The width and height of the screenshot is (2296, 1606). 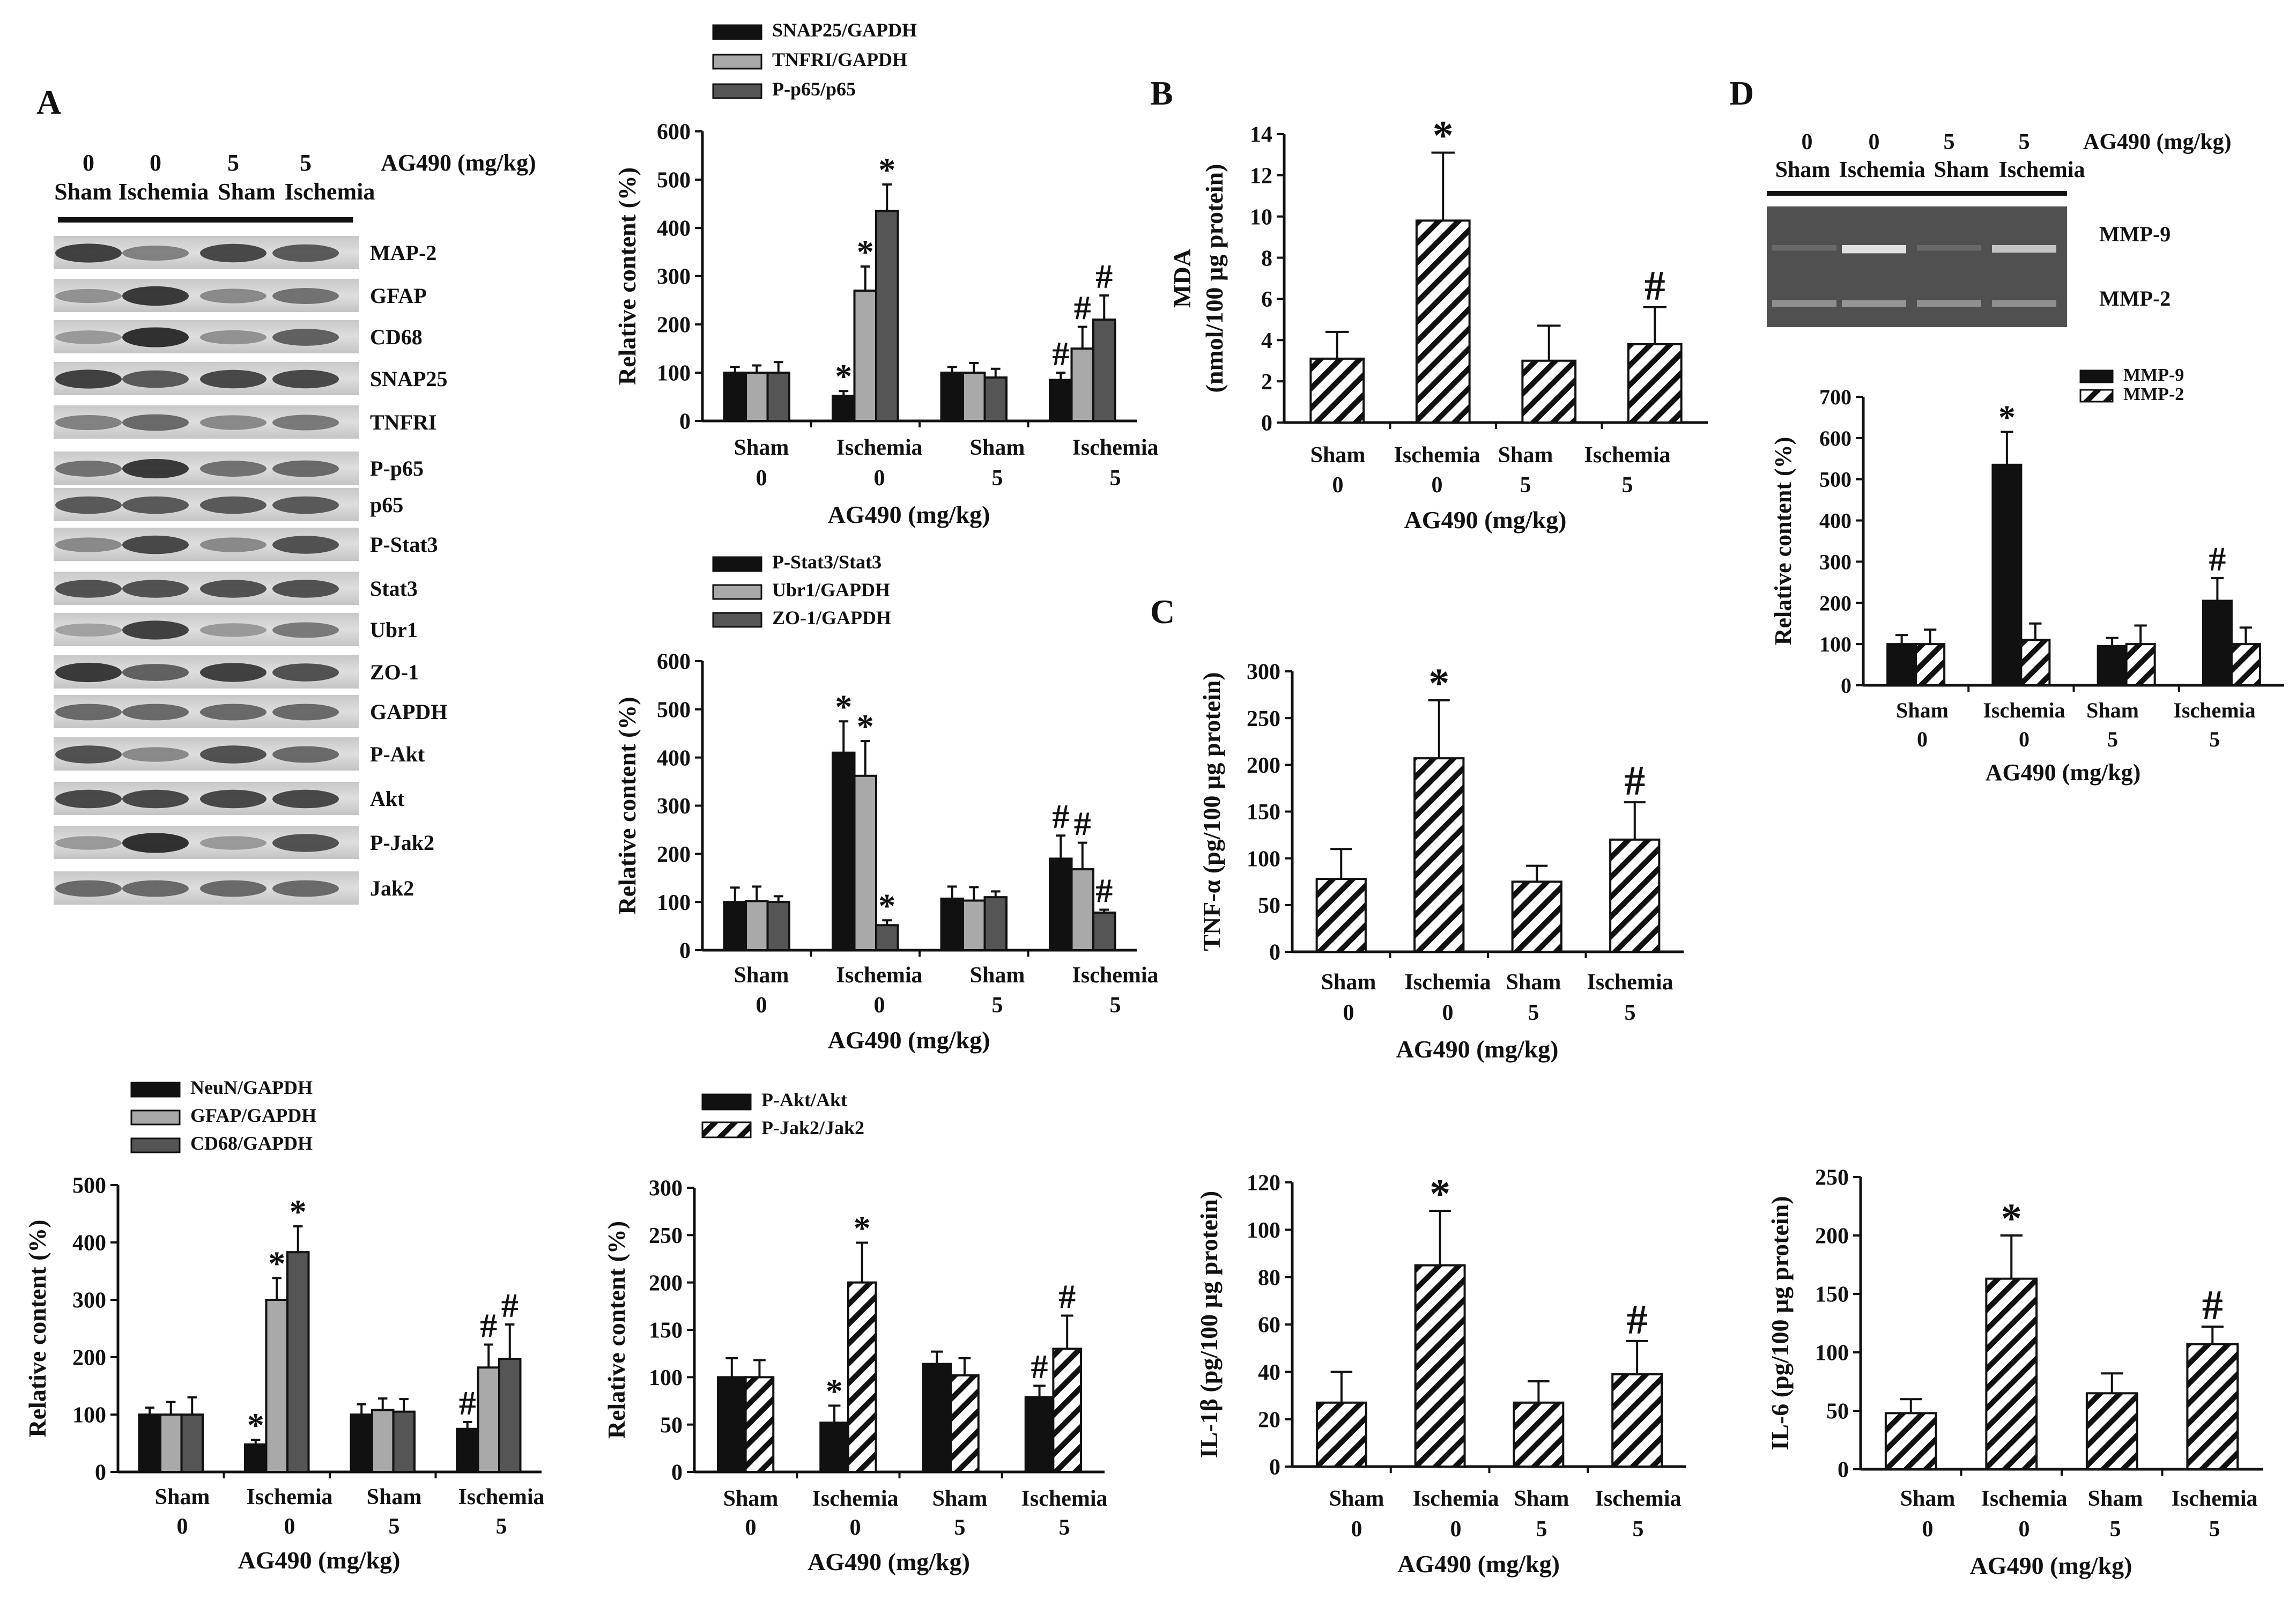 I want to click on bar-a1-s2-c0, so click(x=778, y=397).